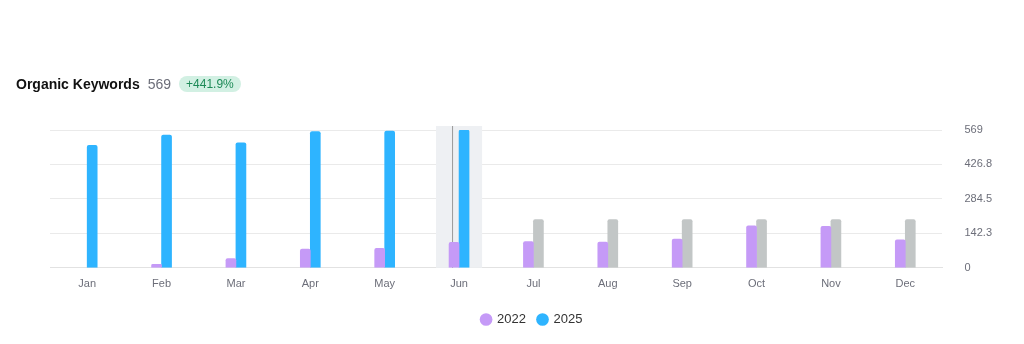 The image size is (1024, 344). Describe the element at coordinates (310, 283) in the screenshot. I see `x-tick-label: Apr` at that location.